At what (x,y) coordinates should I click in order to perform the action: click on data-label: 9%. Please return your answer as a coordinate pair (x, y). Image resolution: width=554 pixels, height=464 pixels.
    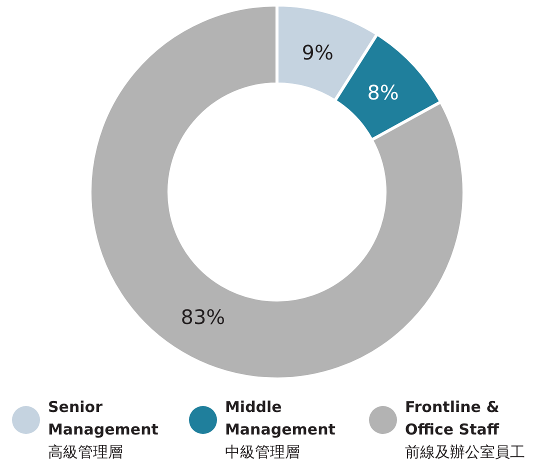
    Looking at the image, I should click on (318, 52).